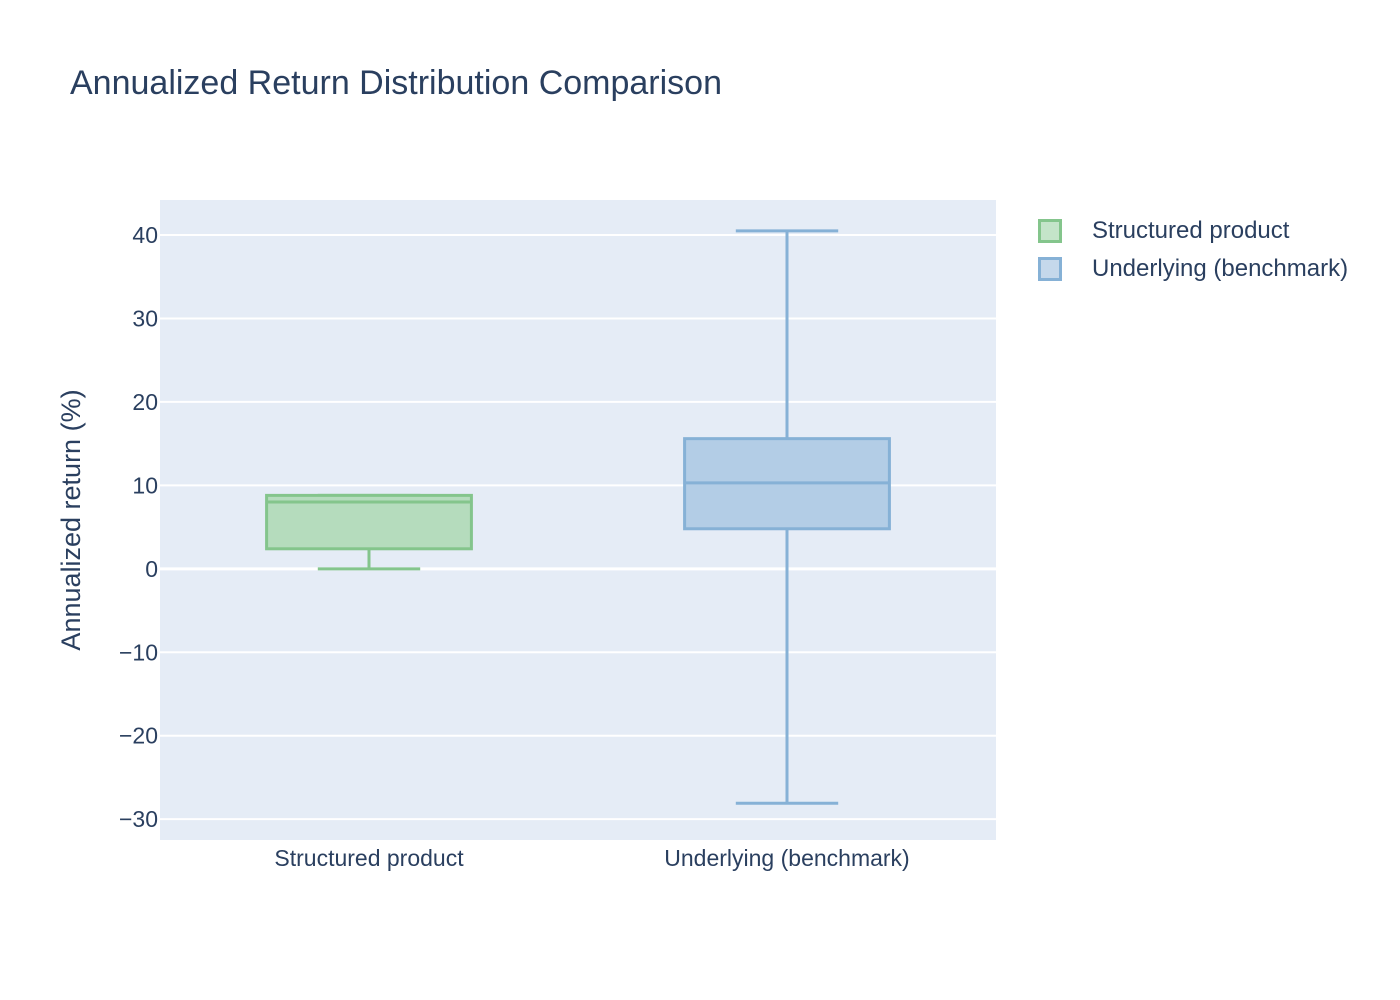 The height and width of the screenshot is (1000, 1400). I want to click on legend-label-structured: Structured product, so click(1191, 230).